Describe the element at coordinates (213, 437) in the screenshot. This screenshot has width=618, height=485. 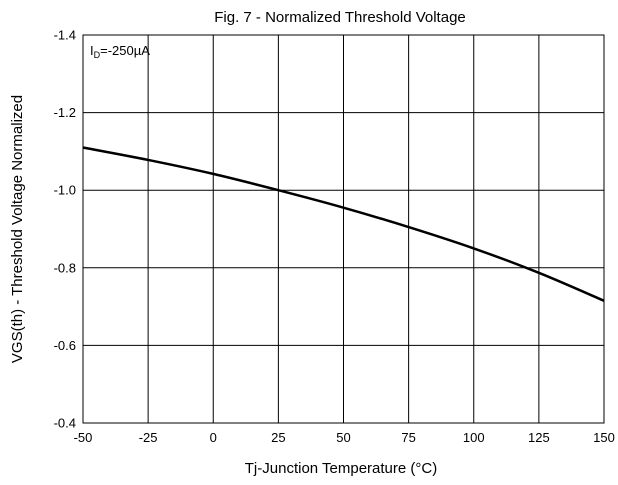
I see `x-tick-label: 0` at that location.